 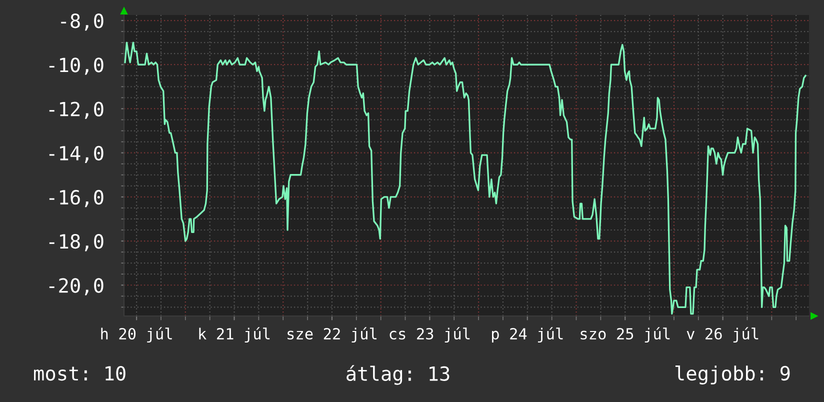 What do you see at coordinates (398, 375) in the screenshot?
I see `text: átlag: 13` at bounding box center [398, 375].